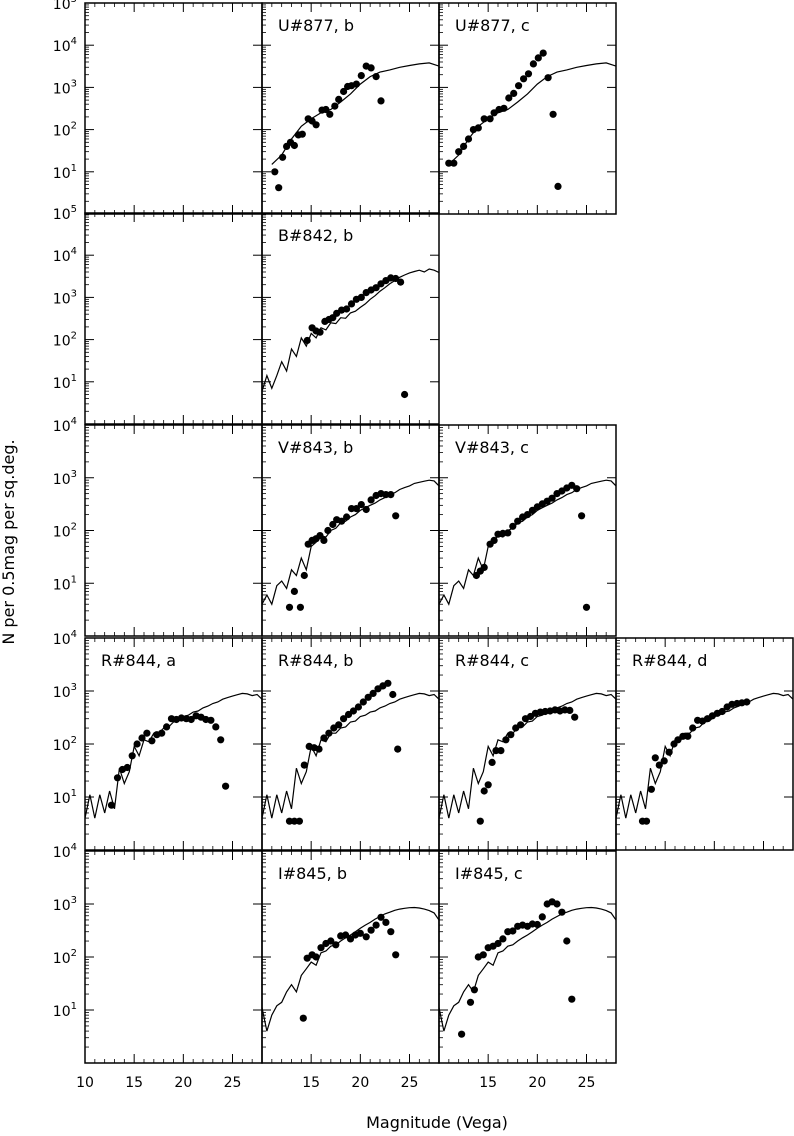  What do you see at coordinates (350, 318) in the screenshot?
I see `panel: B#842, b` at bounding box center [350, 318].